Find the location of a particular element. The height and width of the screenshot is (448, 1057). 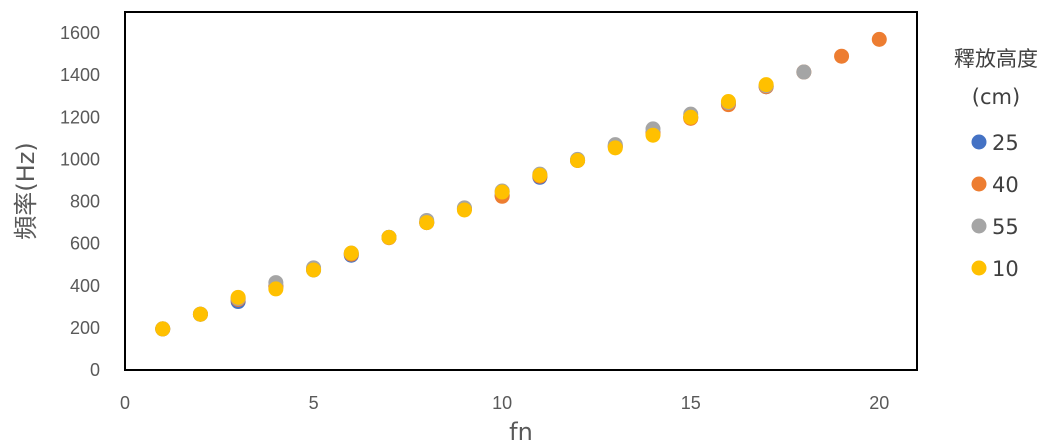

legend: 釋放高度 (cm) 25 40 55 10 is located at coordinates (996, 164).